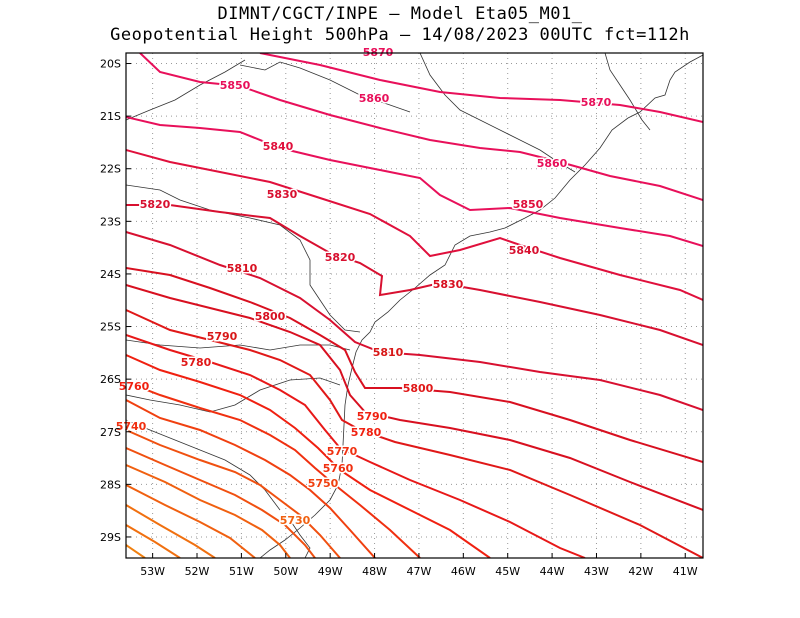 This screenshot has height=618, width=800. What do you see at coordinates (110, 432) in the screenshot?
I see `lat-label: 27S` at bounding box center [110, 432].